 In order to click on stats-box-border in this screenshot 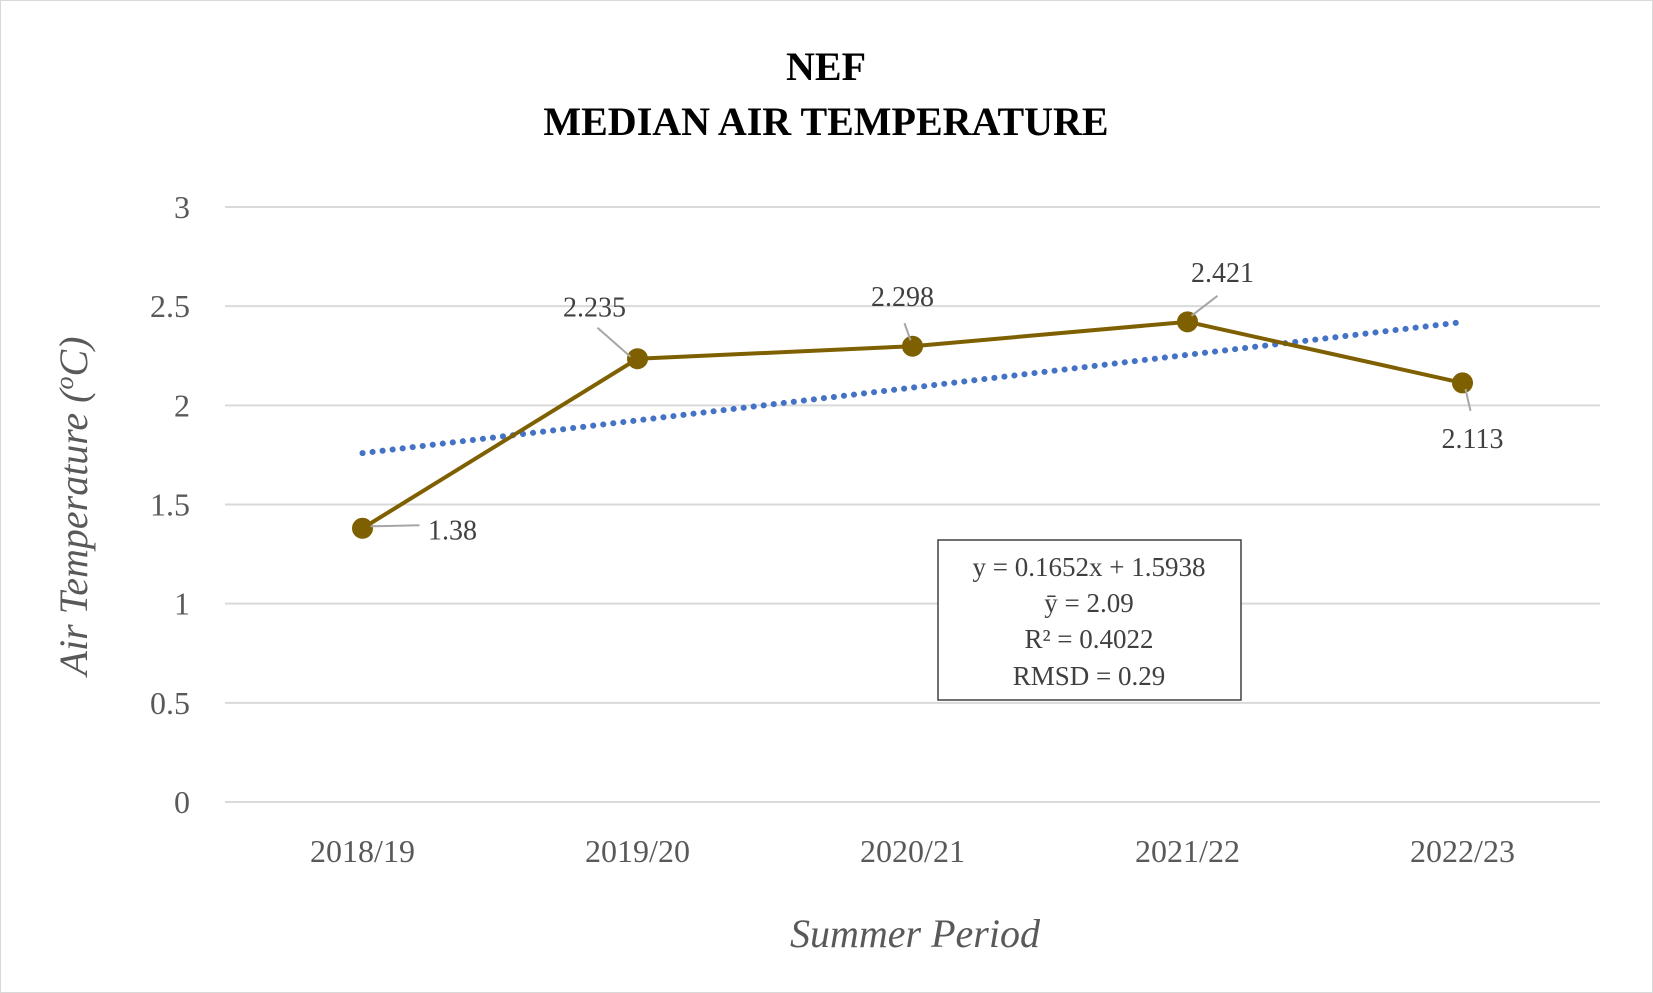, I will do `click(1089, 620)`.